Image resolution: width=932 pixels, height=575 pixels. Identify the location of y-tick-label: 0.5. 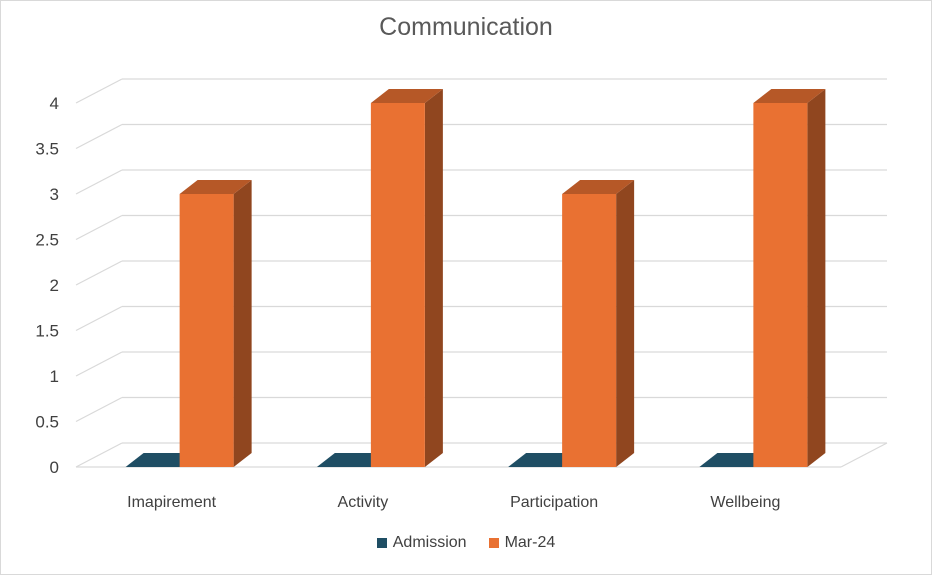
(47, 422).